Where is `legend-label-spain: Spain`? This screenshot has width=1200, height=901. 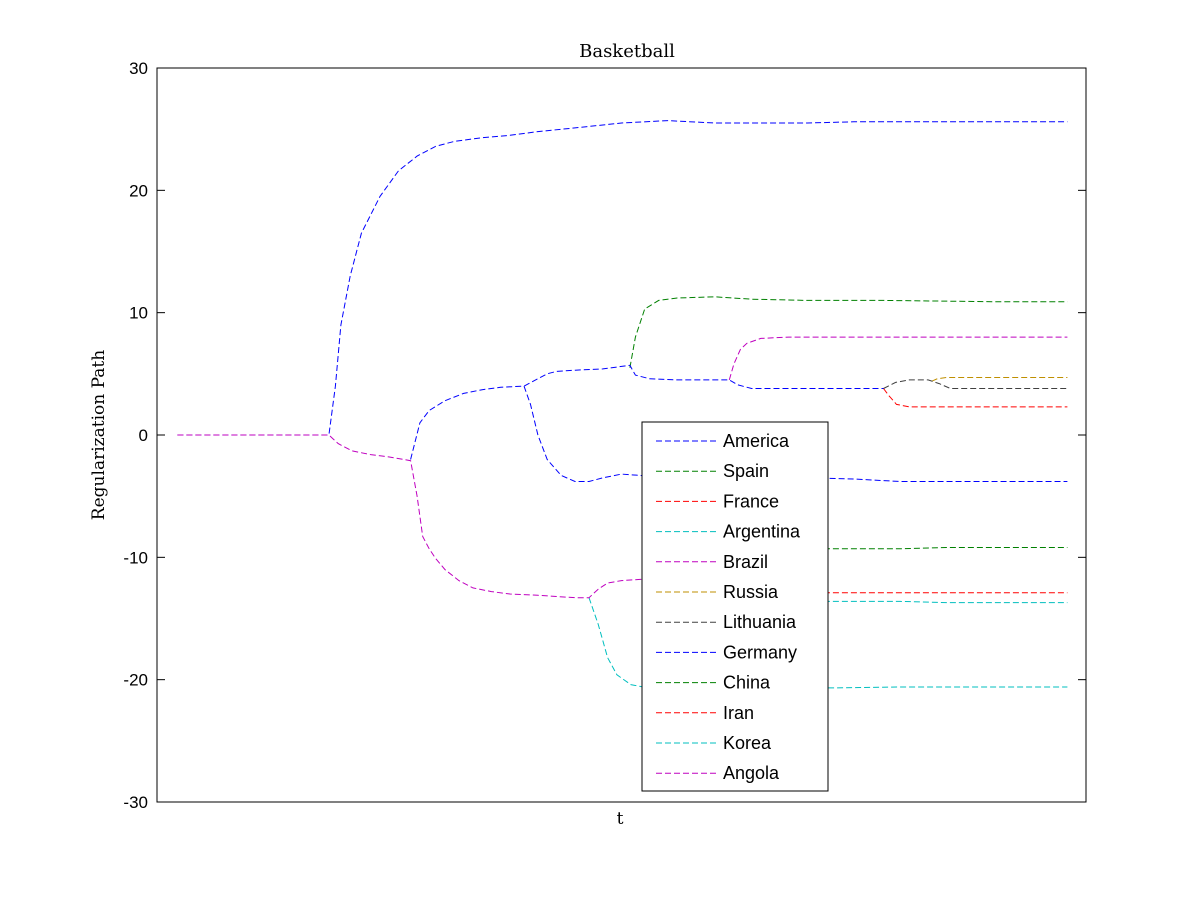
legend-label-spain: Spain is located at coordinates (746, 471).